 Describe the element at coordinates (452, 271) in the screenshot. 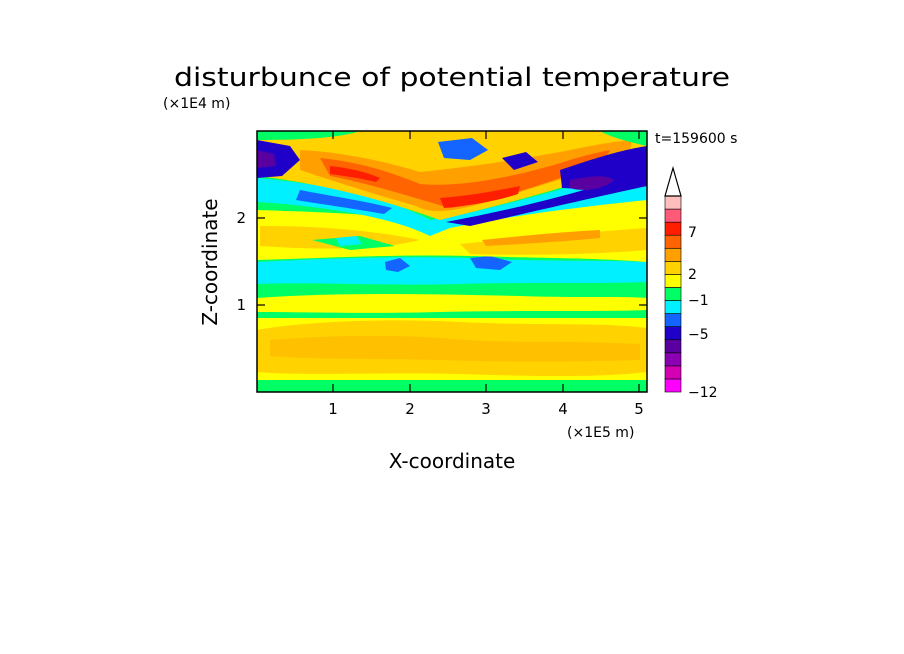

I see `field-band-cyan` at that location.